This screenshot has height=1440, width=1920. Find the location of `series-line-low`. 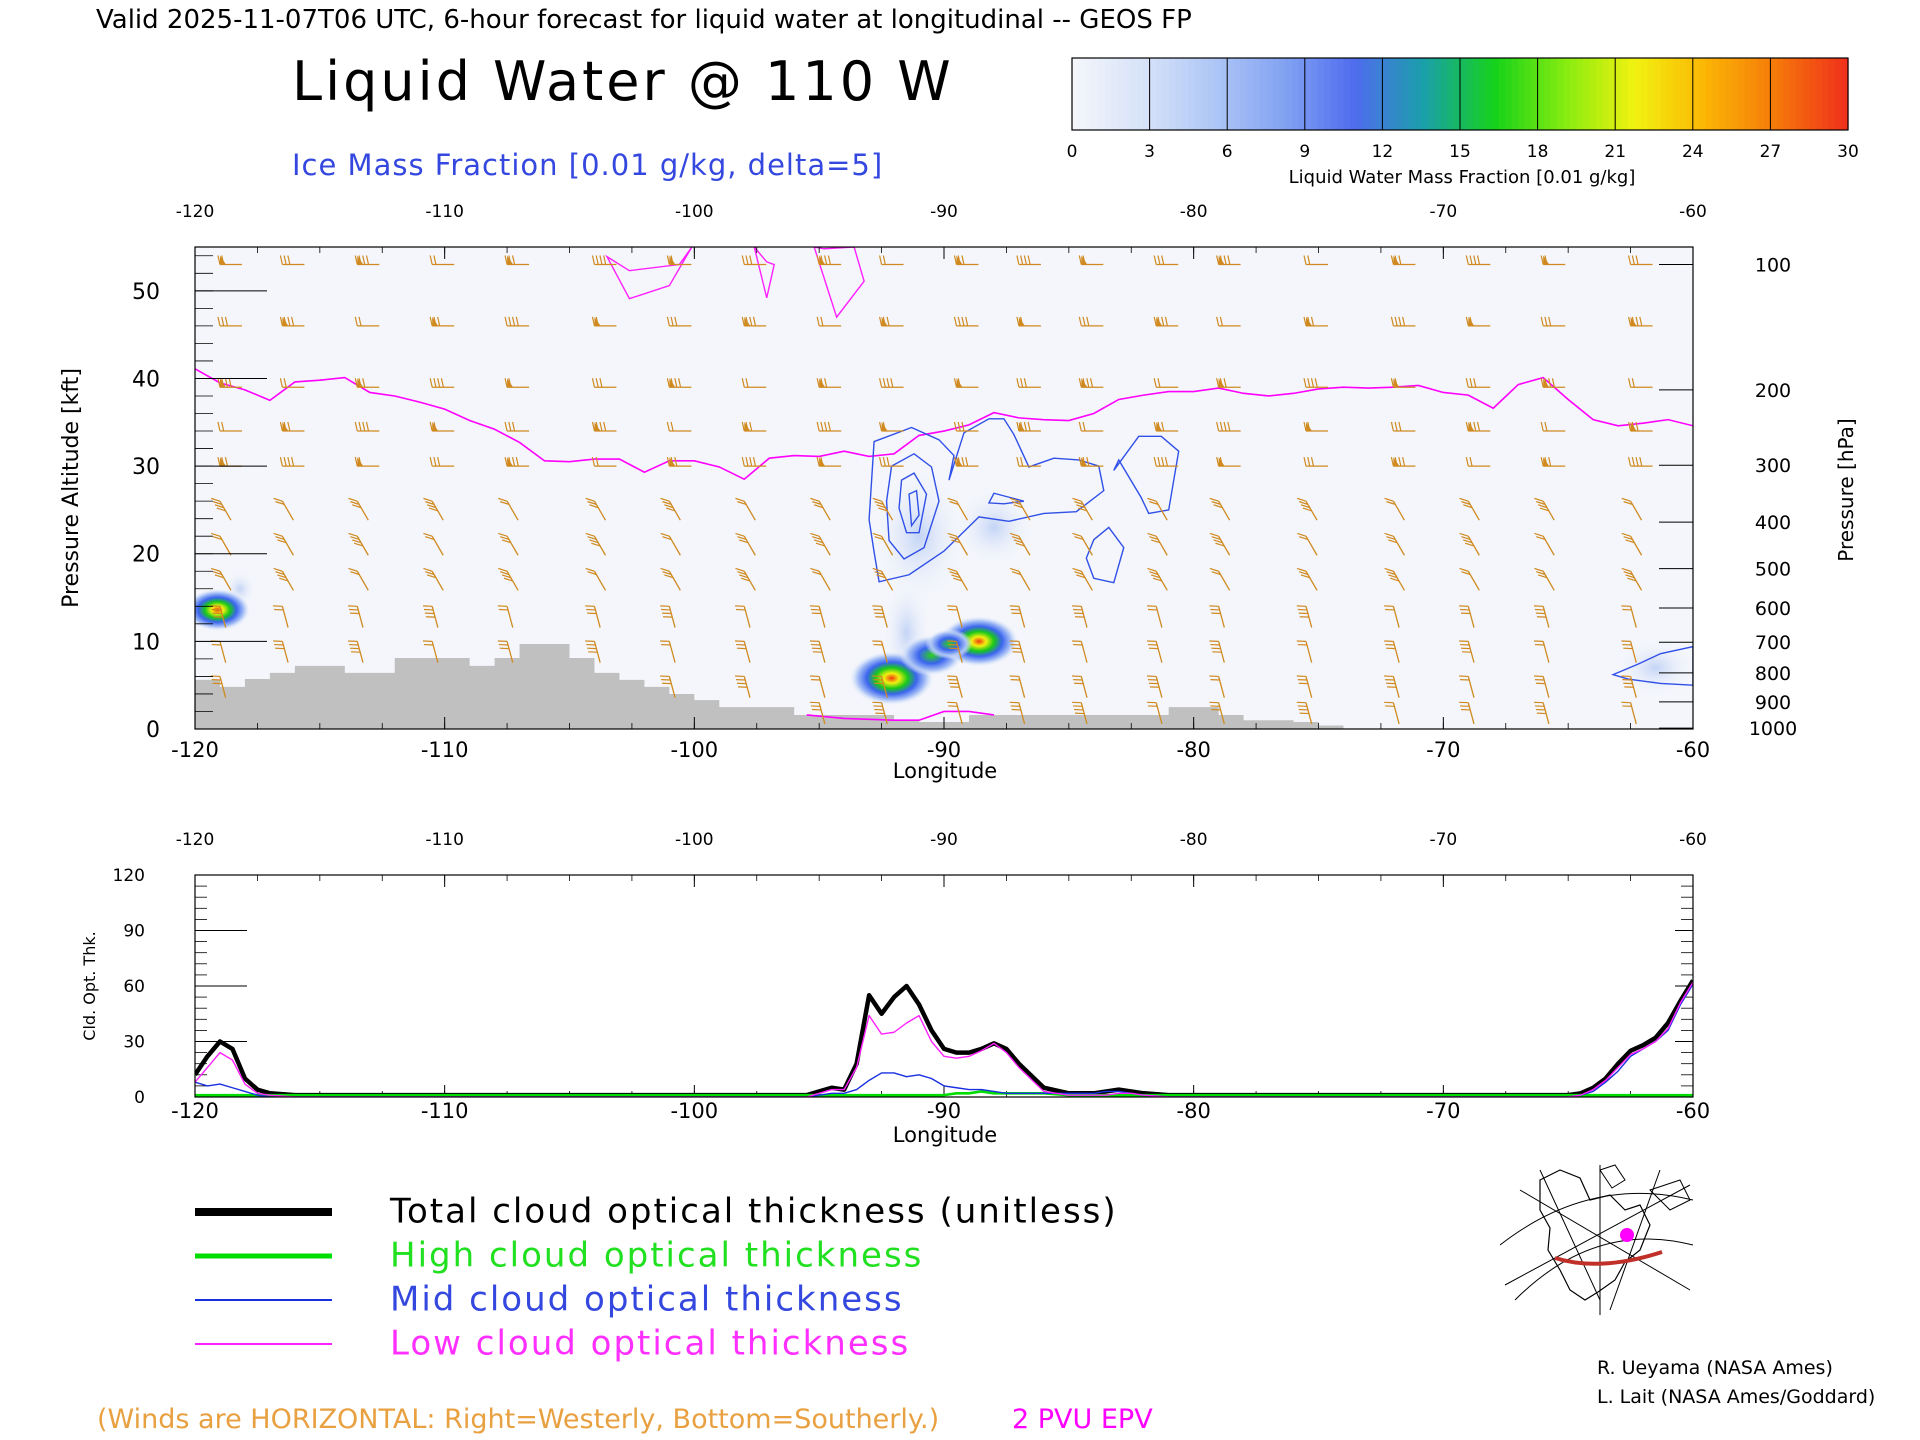

series-line-low is located at coordinates (944, 1039).